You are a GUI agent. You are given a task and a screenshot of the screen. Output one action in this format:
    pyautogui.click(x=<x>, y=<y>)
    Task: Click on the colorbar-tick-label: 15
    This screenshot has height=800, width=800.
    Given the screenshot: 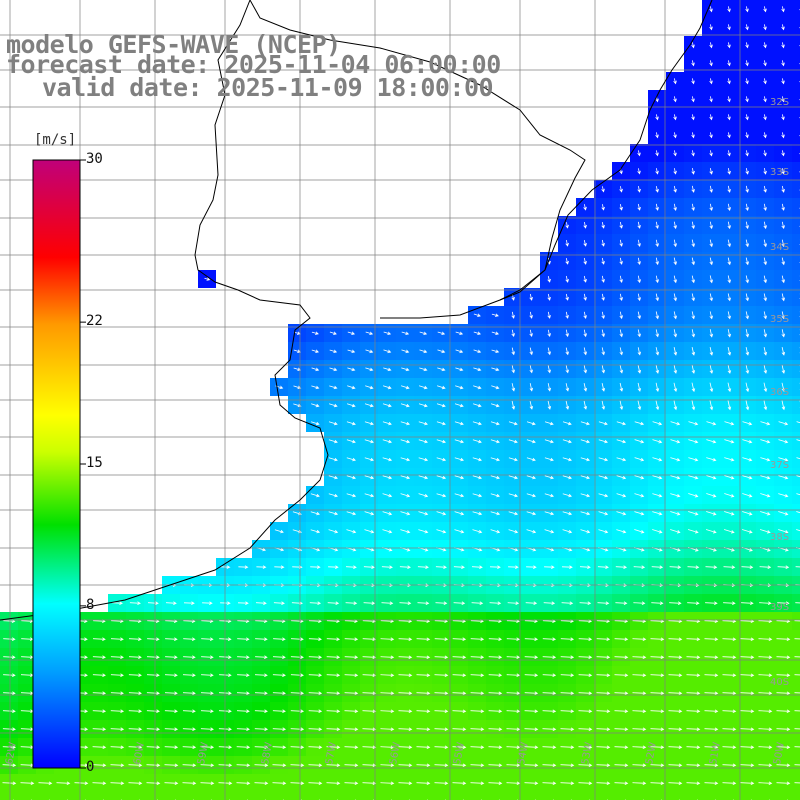 What is the action you would take?
    pyautogui.click(x=94, y=463)
    